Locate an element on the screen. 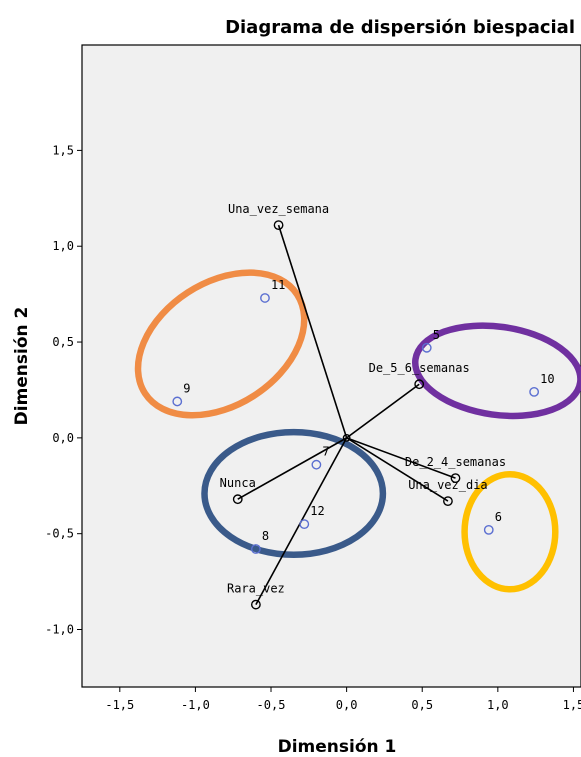  y-tick-label: -1,0 is located at coordinates (59, 630).